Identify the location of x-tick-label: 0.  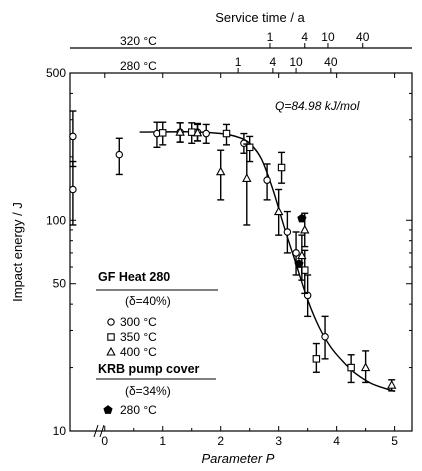
(104, 441).